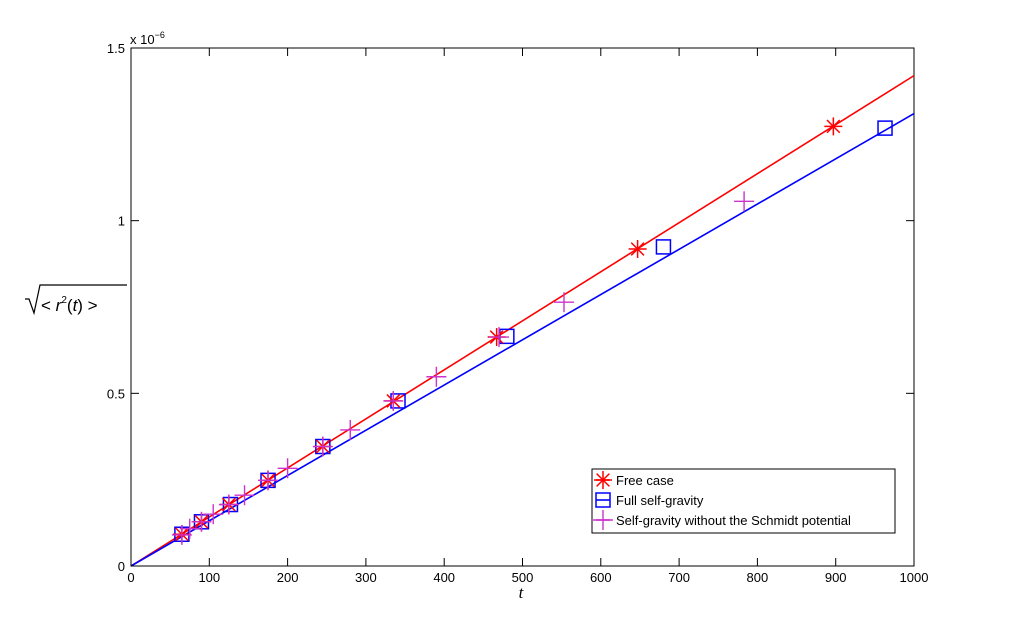 The image size is (1010, 640). Describe the element at coordinates (758, 577) in the screenshot. I see `x-tick-label: 800` at that location.